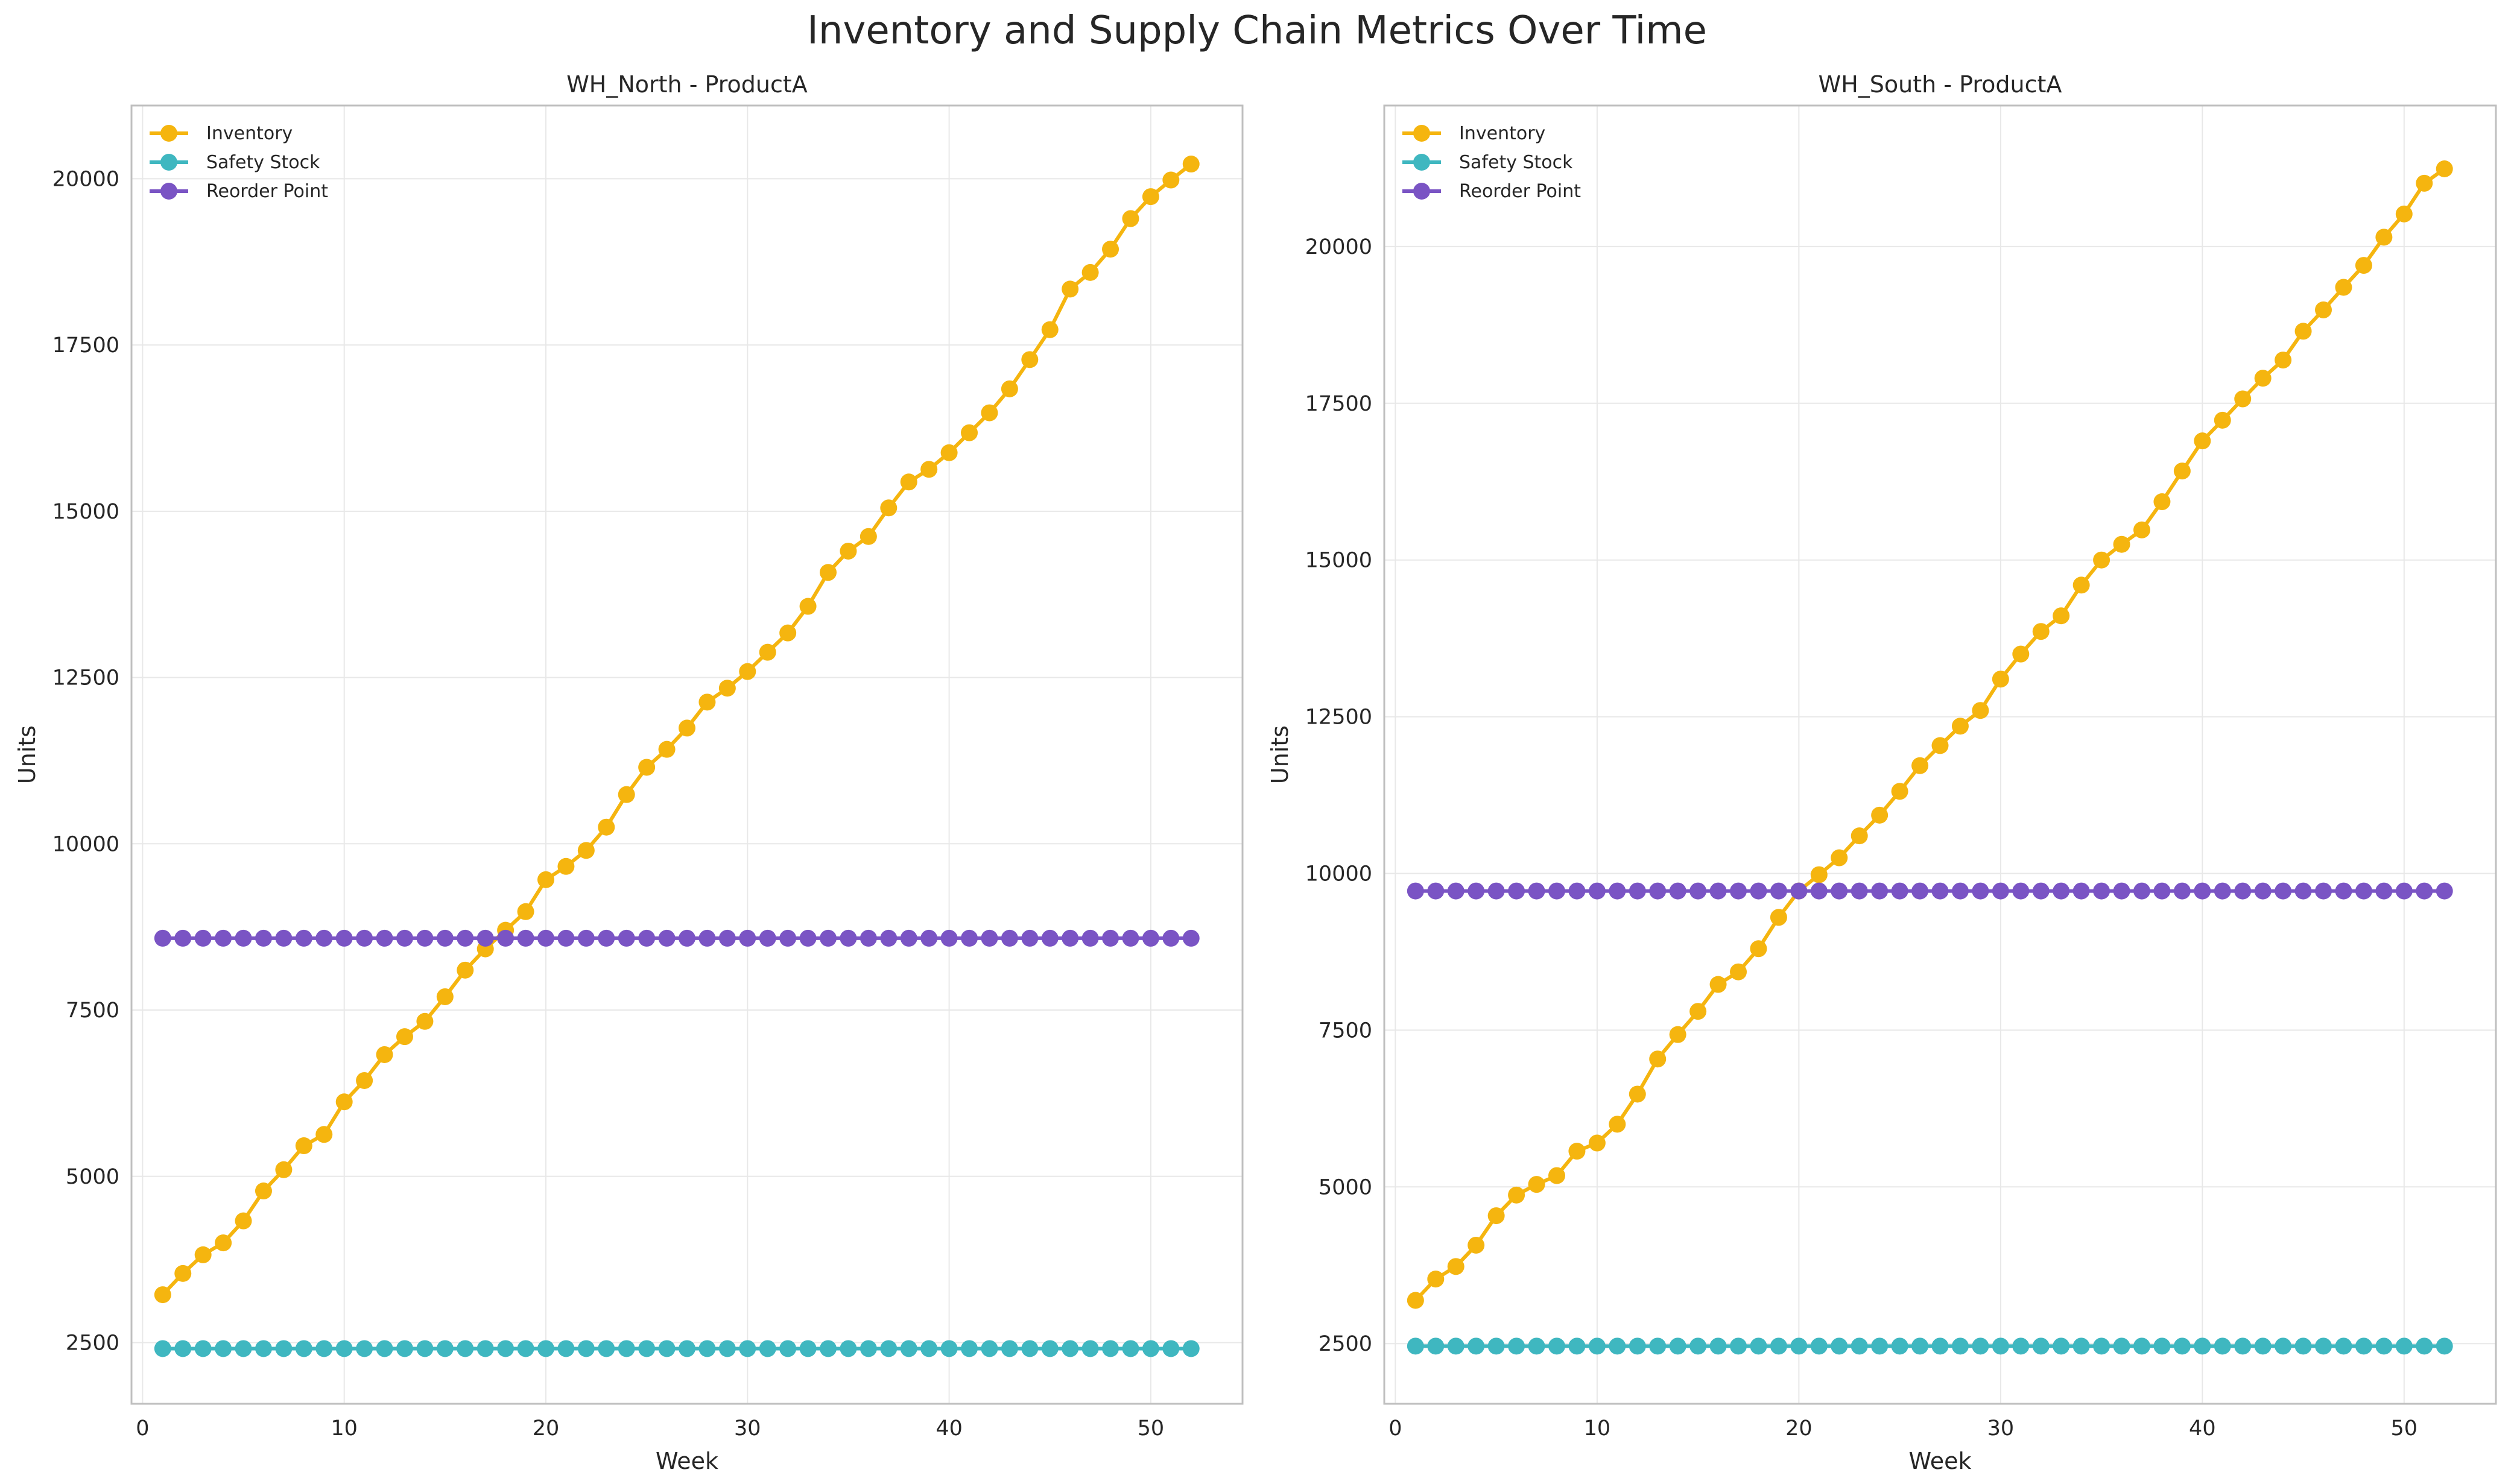  I want to click on panel-1-series-safety-stock, so click(677, 1348).